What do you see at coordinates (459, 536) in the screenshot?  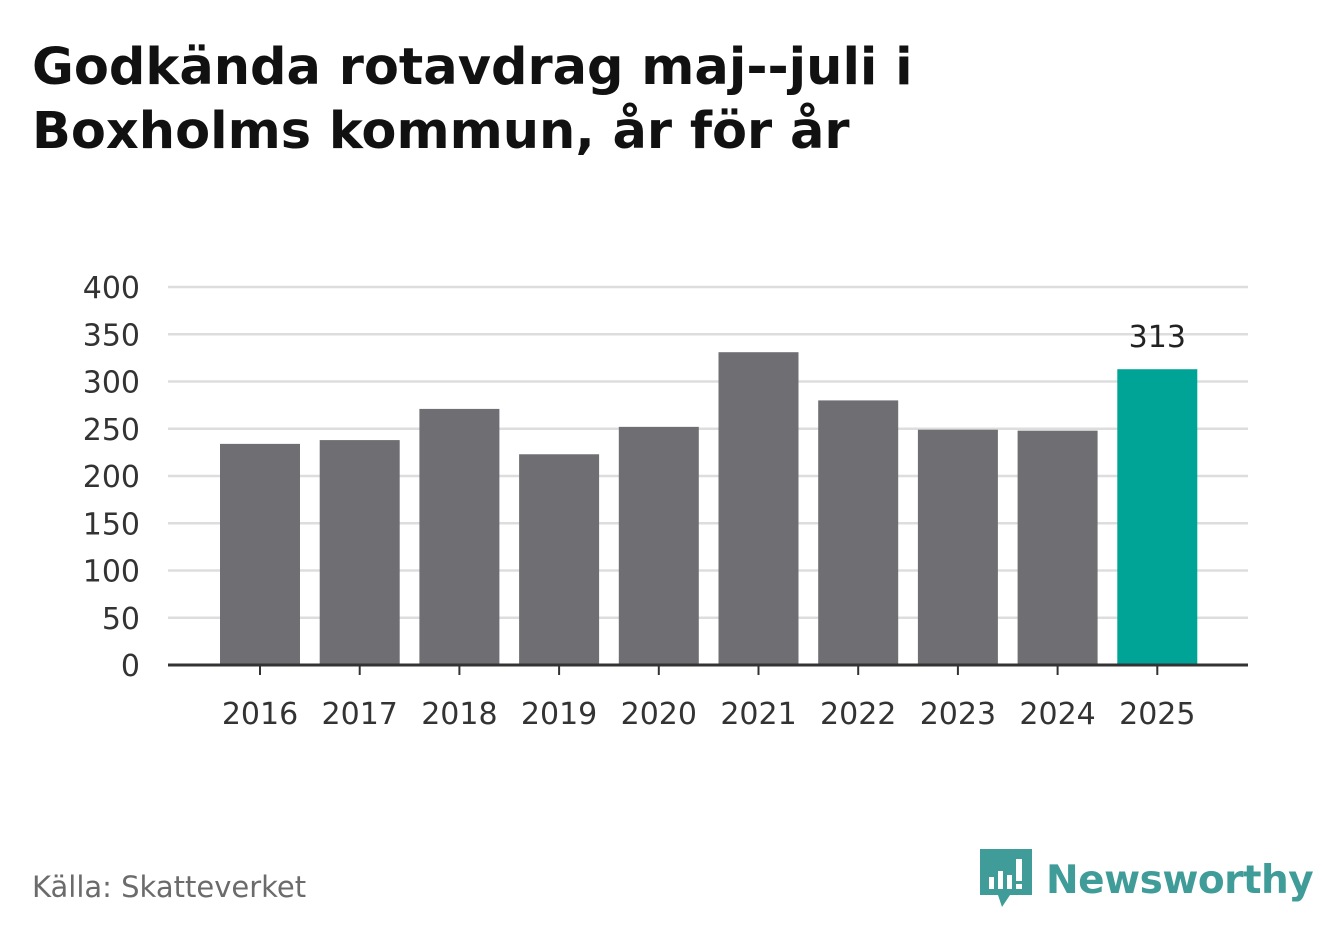 I see `bar-2018` at bounding box center [459, 536].